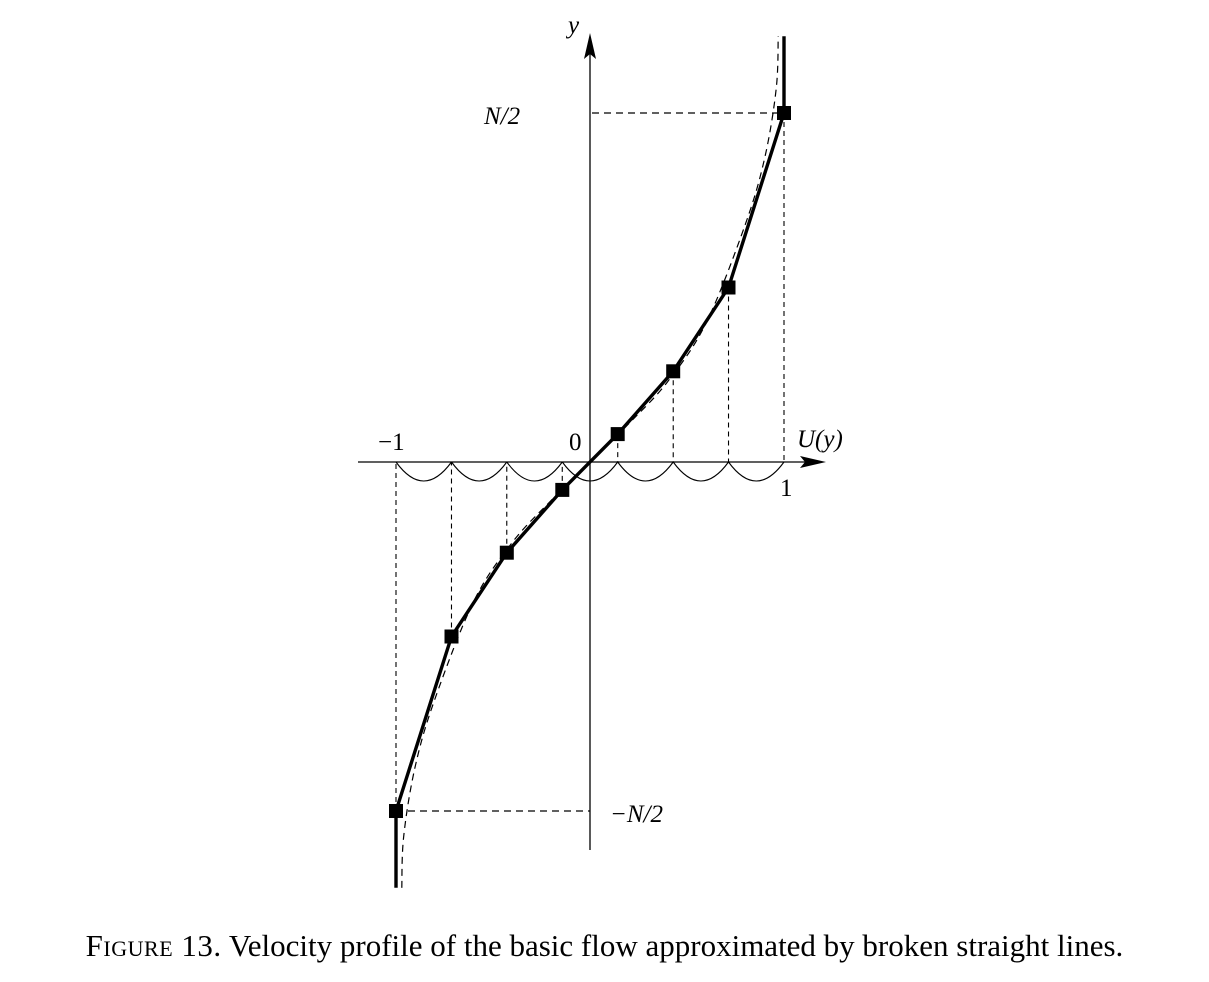  What do you see at coordinates (501, 116) in the screenshot?
I see `y-tick-label-top: N/2` at bounding box center [501, 116].